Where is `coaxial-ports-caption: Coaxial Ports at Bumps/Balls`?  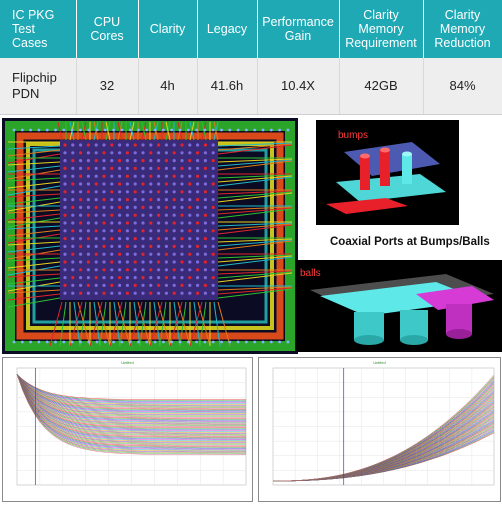
coaxial-ports-caption: Coaxial Ports at Bumps/Balls is located at coordinates (410, 242).